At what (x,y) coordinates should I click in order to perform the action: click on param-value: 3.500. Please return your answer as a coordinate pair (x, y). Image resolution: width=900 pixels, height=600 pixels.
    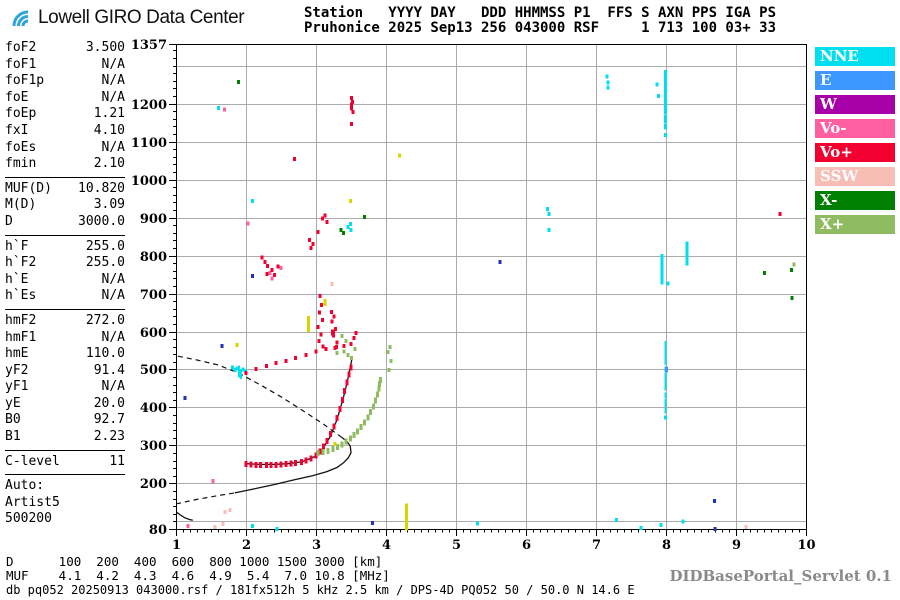
    Looking at the image, I should click on (105, 47).